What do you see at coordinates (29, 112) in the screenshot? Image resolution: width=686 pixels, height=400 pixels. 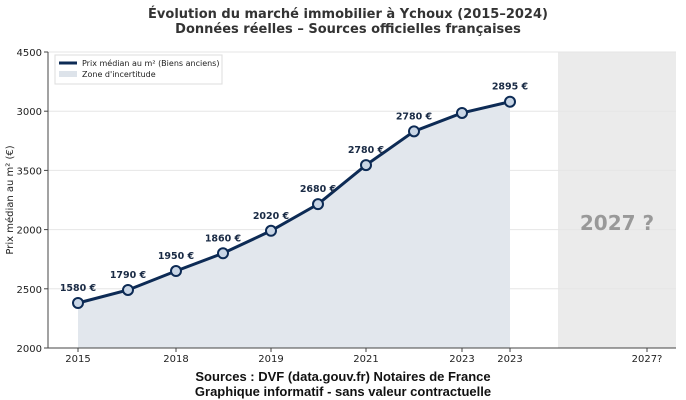 I see `y-tick-label: 3000` at bounding box center [29, 112].